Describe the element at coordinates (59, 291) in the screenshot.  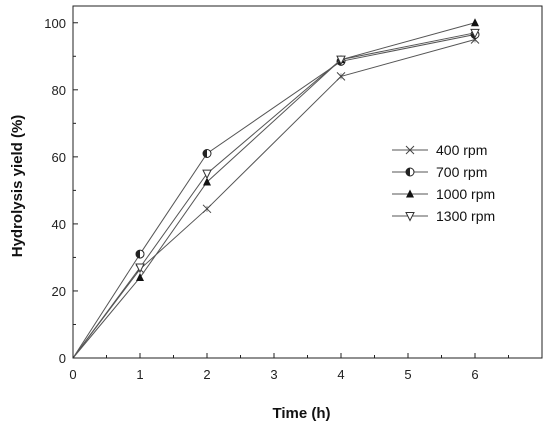
I see `y-tick-label: 20` at that location.